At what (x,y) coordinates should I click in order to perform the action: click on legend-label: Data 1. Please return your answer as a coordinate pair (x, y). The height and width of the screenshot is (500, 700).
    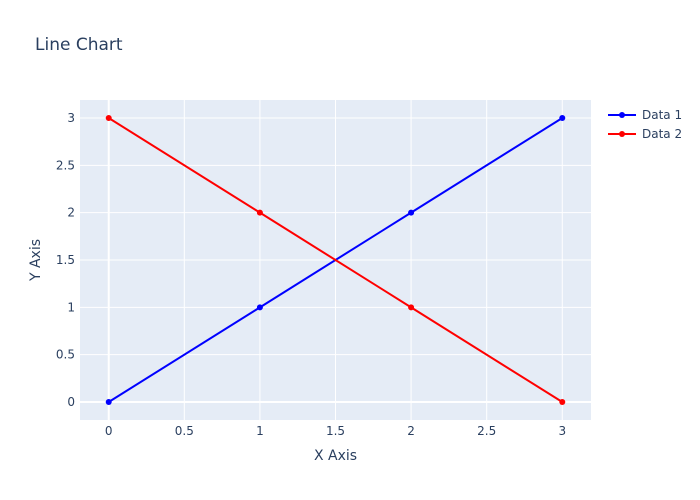
    Looking at the image, I should click on (662, 115).